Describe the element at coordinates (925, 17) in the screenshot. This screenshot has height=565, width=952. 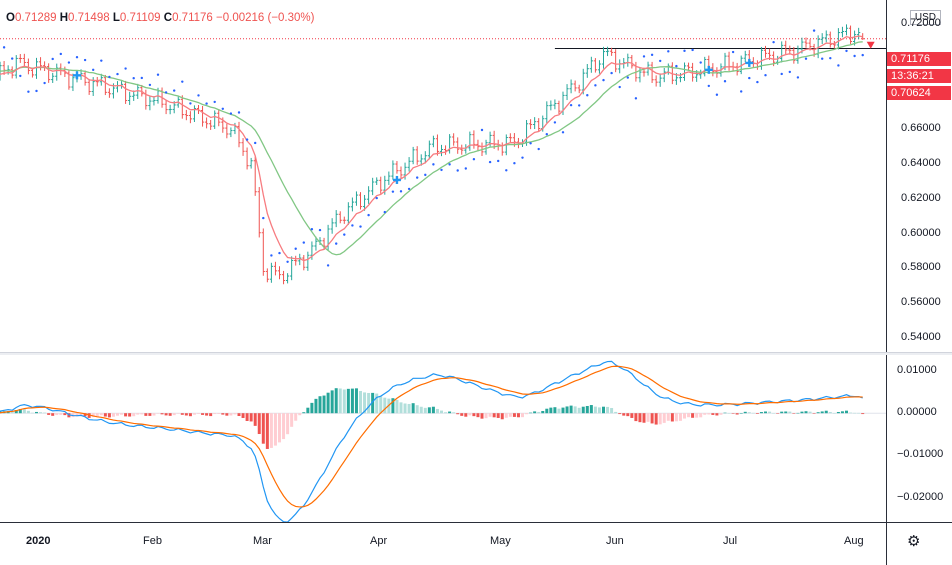
I see `currency-badge: USD` at that location.